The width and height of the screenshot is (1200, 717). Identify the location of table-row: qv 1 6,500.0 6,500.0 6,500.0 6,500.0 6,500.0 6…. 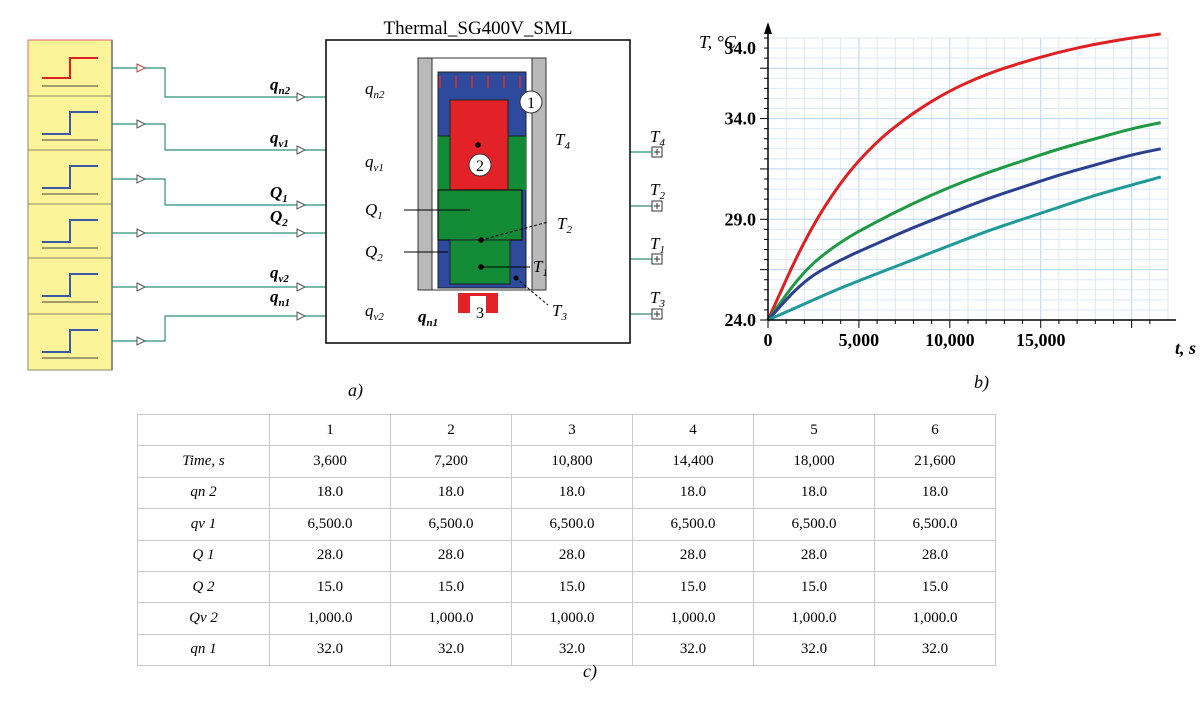
(566, 524).